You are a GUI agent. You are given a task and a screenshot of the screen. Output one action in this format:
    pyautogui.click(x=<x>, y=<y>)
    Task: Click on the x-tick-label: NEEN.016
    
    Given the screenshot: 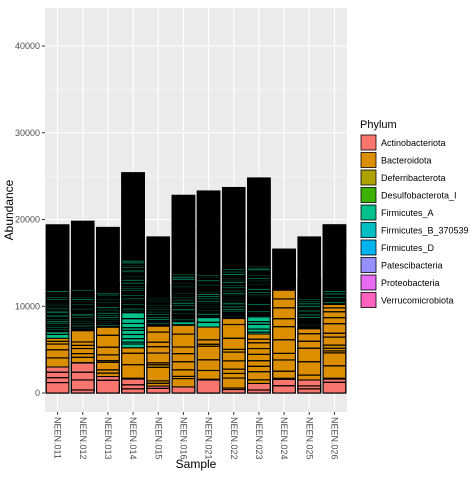 What is the action you would take?
    pyautogui.click(x=183, y=438)
    